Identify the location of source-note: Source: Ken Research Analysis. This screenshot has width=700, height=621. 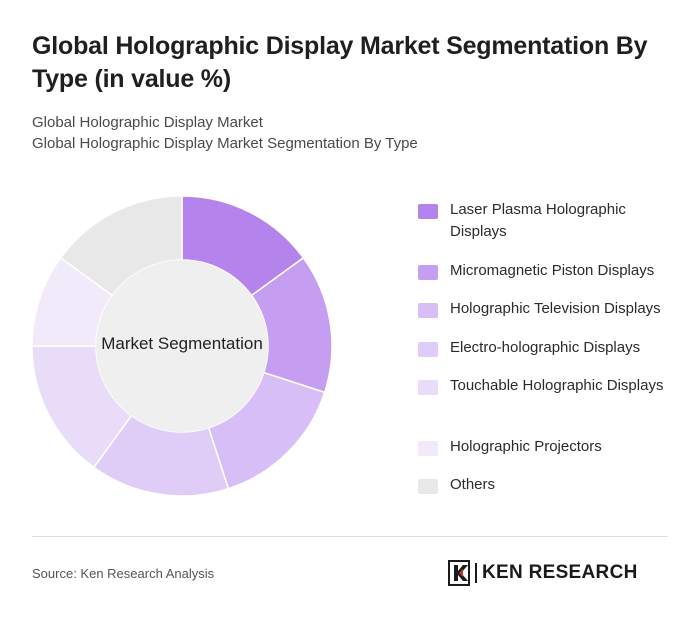
(123, 573).